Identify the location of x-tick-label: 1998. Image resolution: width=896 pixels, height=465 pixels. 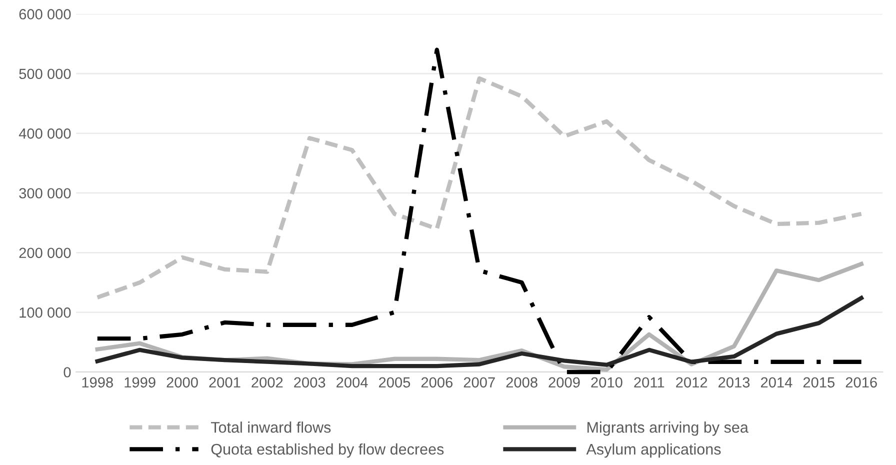
(97, 382).